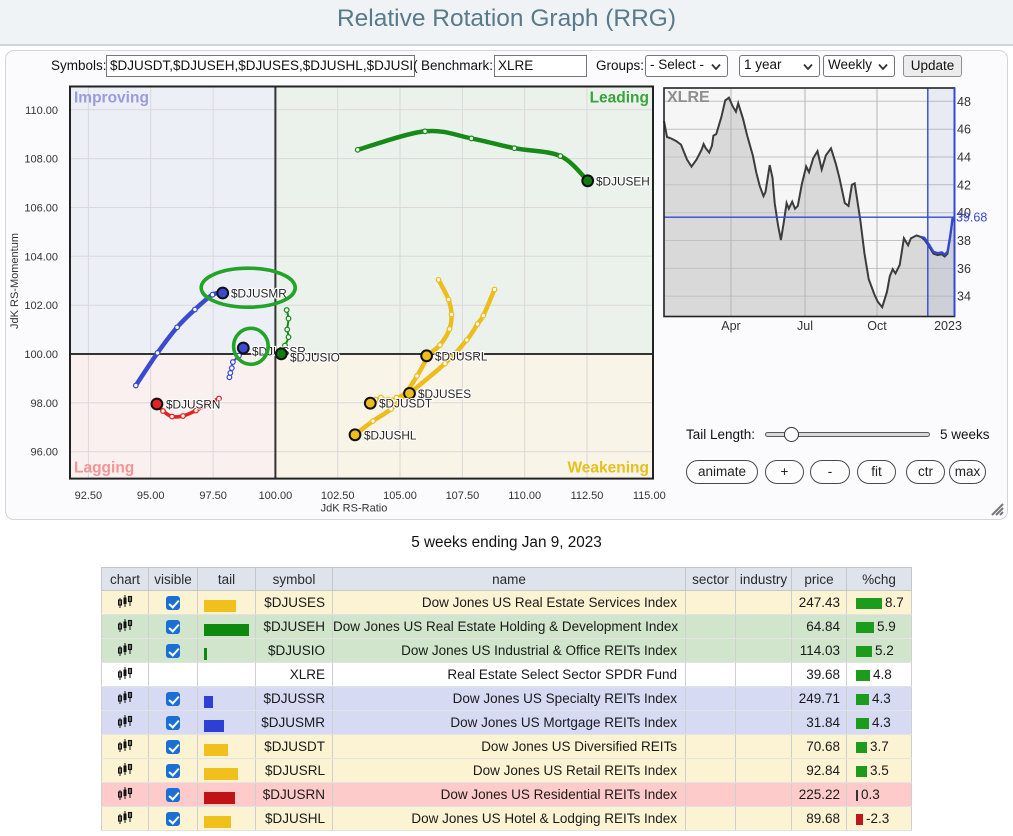  Describe the element at coordinates (730, 326) in the screenshot. I see `svg-text: Apr` at that location.